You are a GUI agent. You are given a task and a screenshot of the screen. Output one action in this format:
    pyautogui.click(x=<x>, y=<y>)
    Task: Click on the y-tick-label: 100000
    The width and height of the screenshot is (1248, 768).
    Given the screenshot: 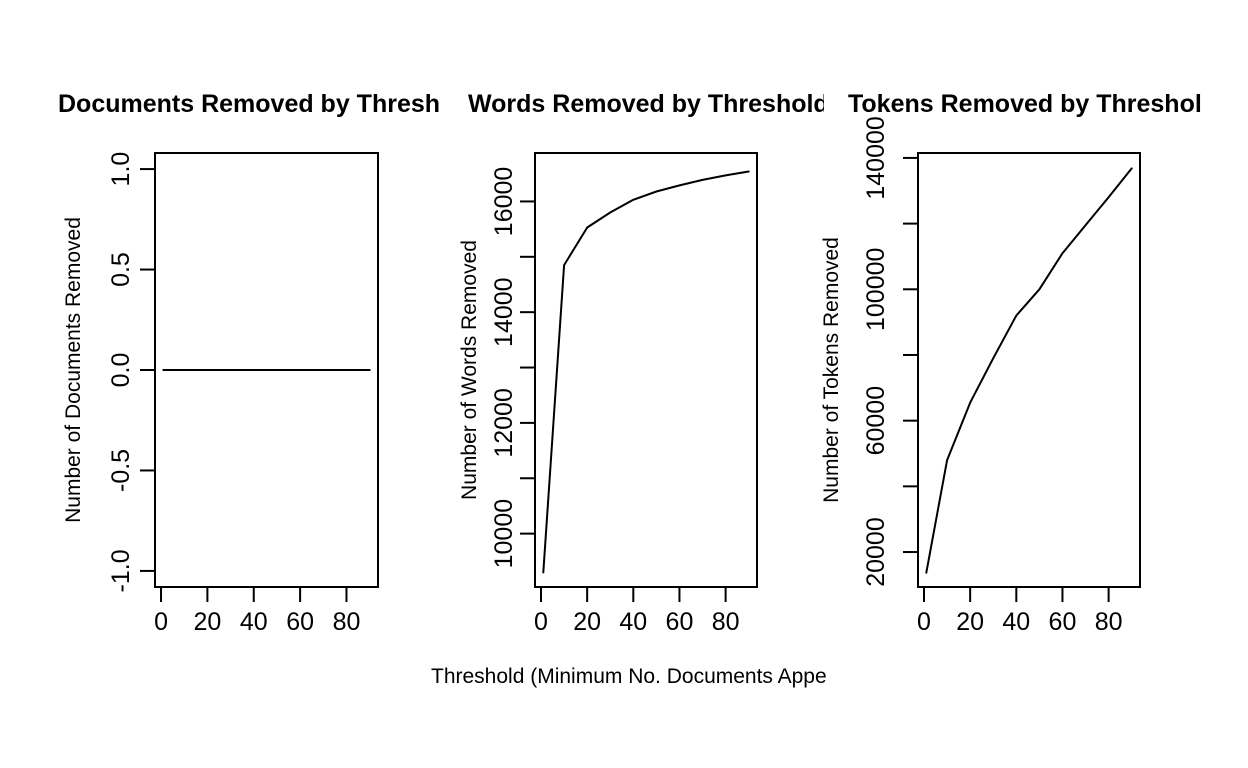 What is the action you would take?
    pyautogui.click(x=876, y=289)
    